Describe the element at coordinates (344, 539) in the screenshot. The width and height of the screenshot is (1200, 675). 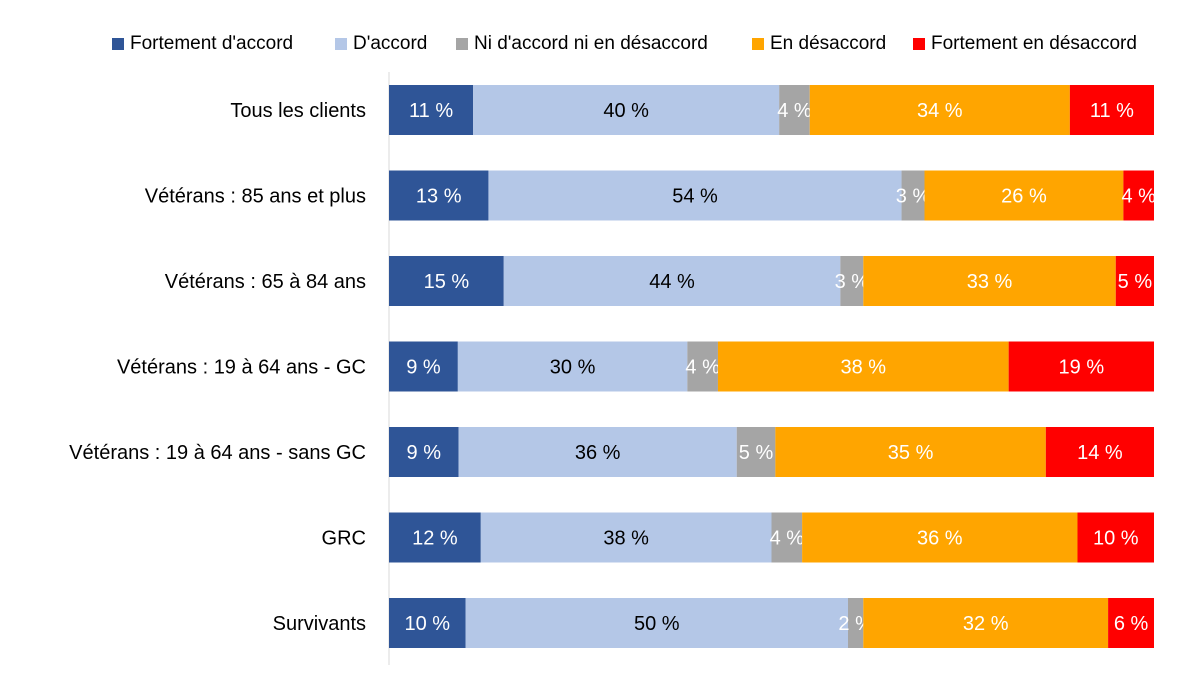
I see `category-label: GRC` at that location.